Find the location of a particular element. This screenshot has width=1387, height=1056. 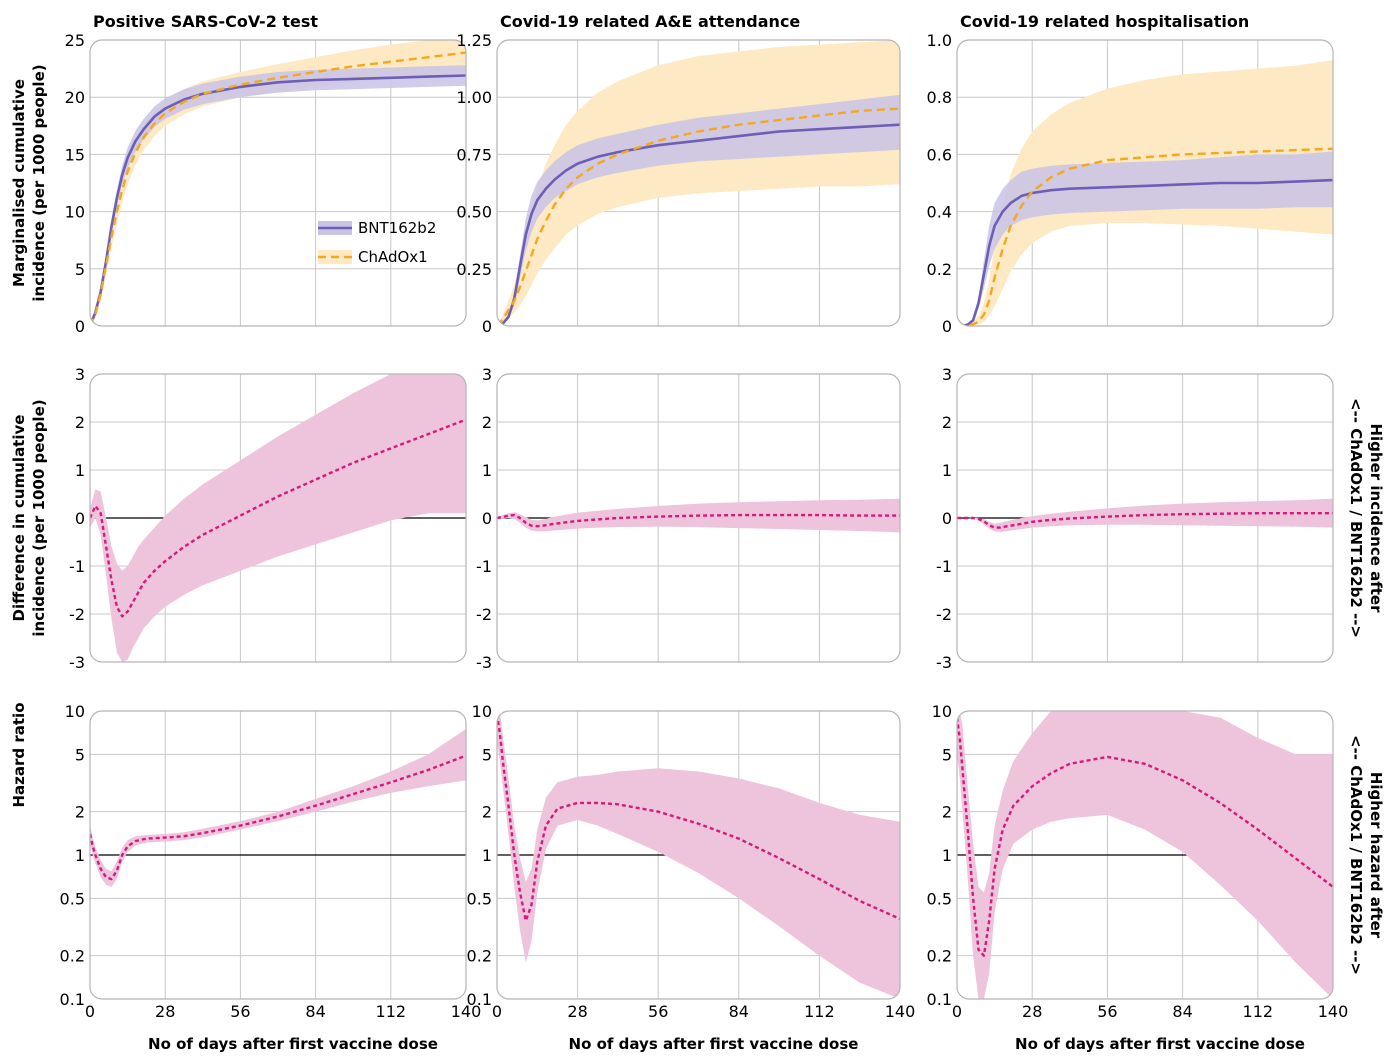

y-tick-label: 0.4 is located at coordinates (939, 212).